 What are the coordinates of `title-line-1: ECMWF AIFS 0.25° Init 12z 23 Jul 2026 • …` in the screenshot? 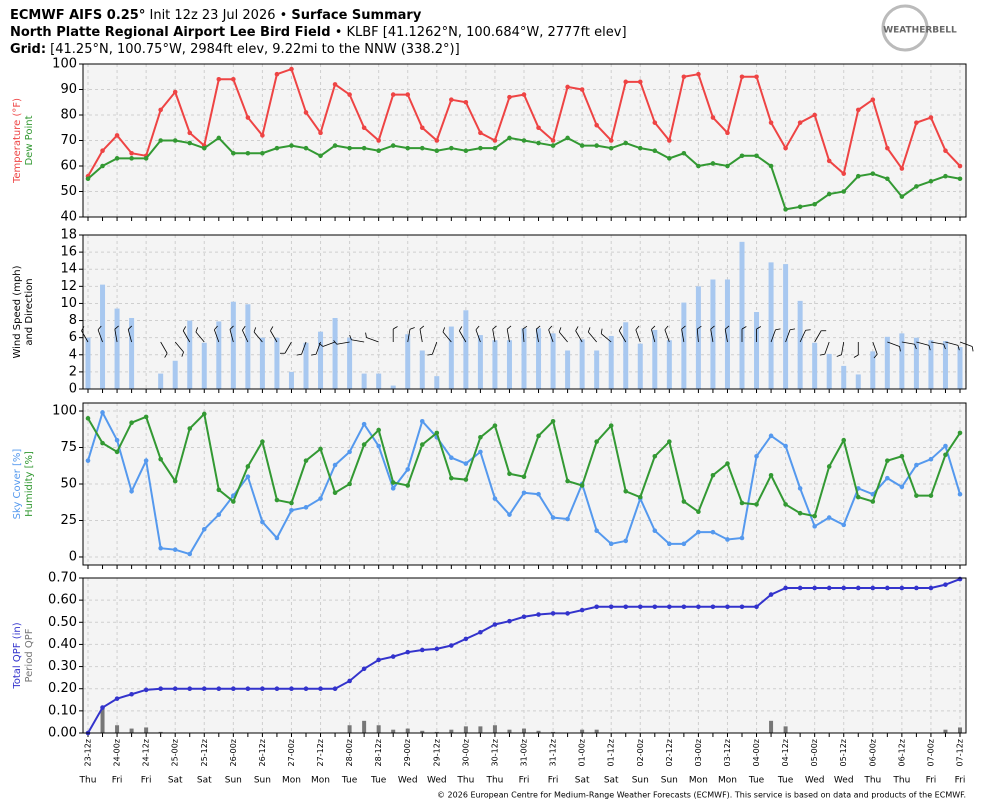 It's located at (216, 15).